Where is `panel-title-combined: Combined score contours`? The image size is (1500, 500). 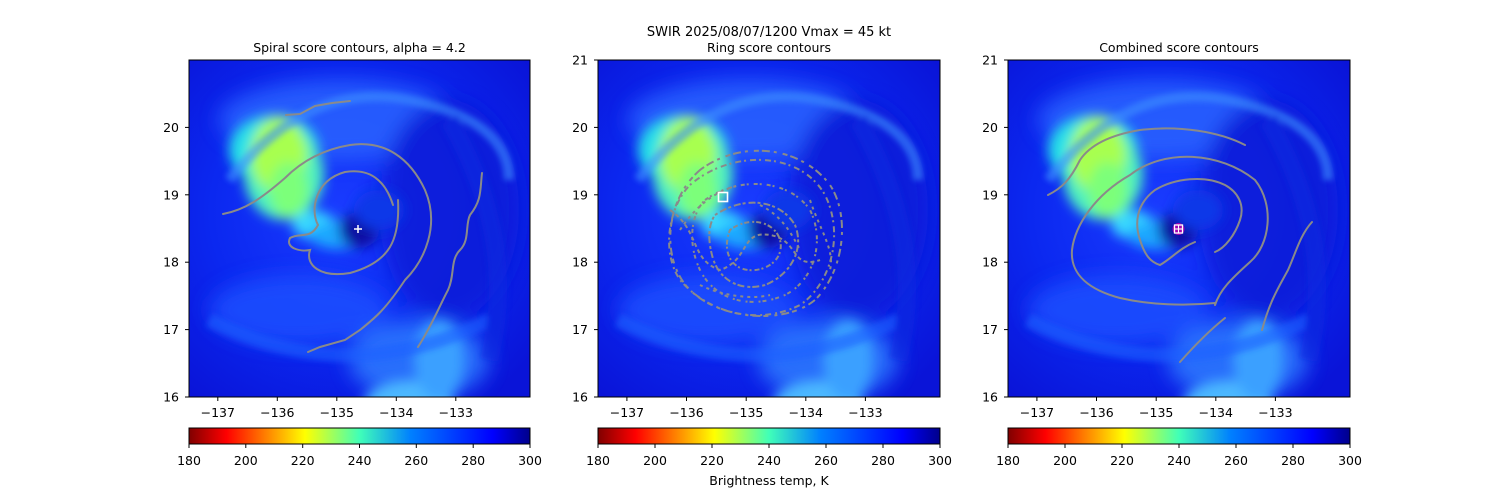
panel-title-combined: Combined score contours is located at coordinates (1179, 47).